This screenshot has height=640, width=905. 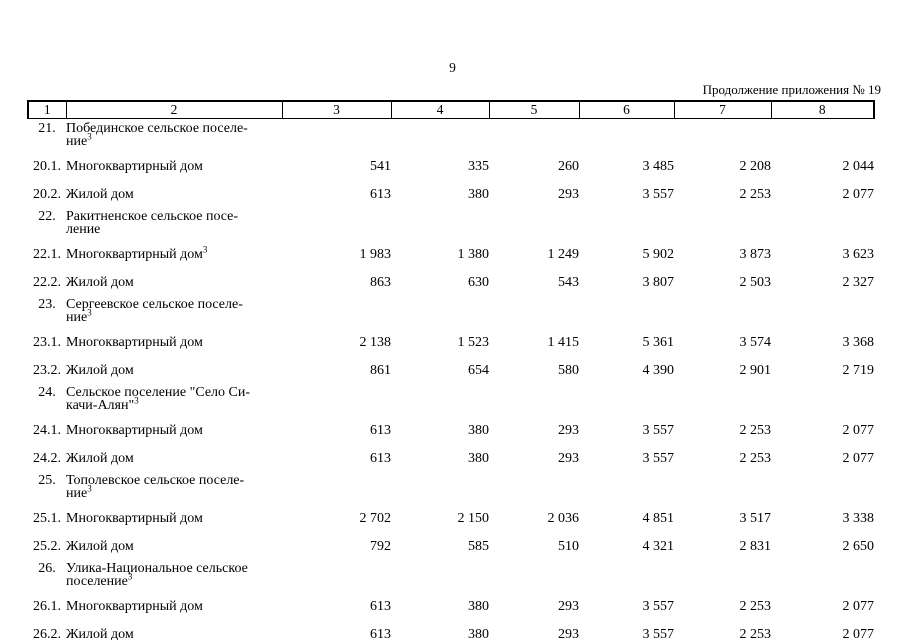 I want to click on building-row: 25.2. Жилой дом 792 585 510 4 321 2 831 2 650, so click(x=451, y=545).